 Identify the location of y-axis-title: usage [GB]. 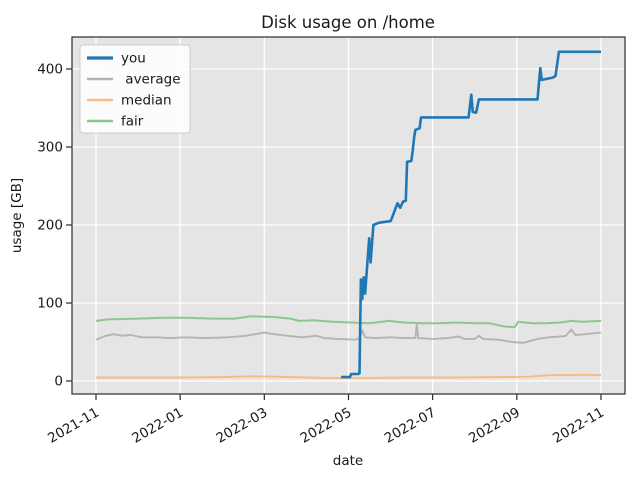
(17, 215).